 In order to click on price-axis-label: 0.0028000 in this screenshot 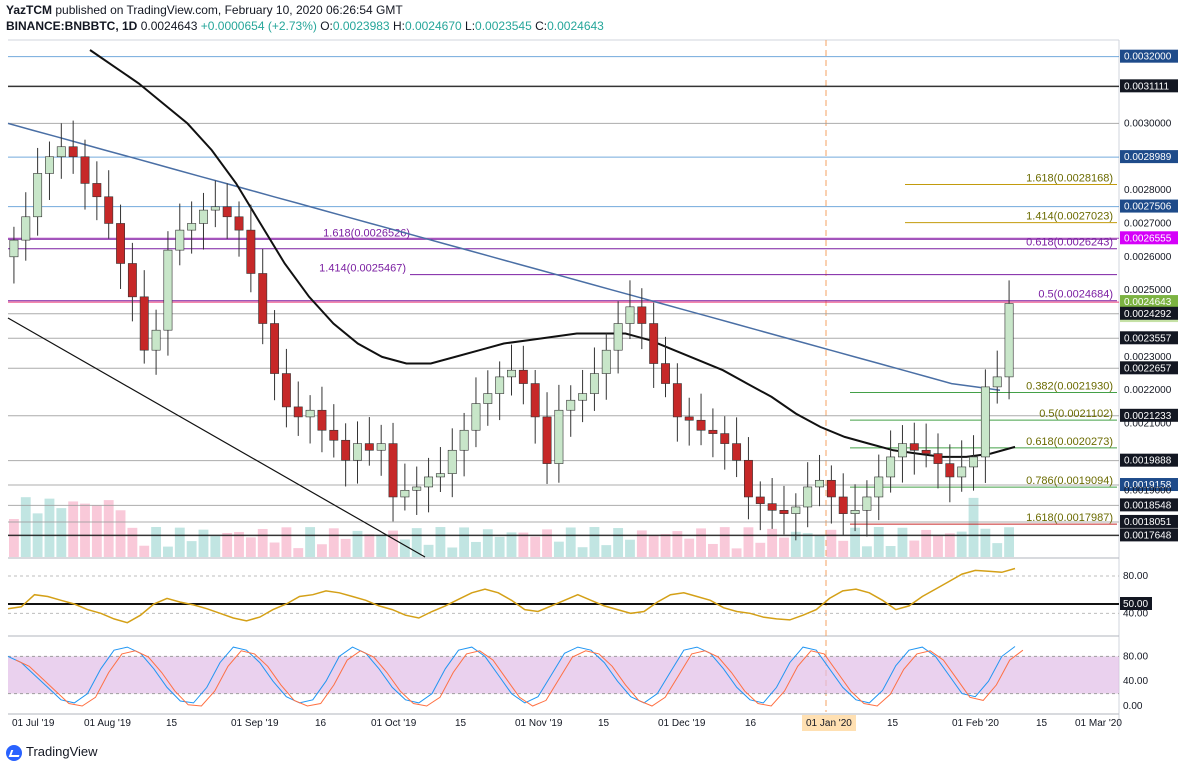, I will do `click(1148, 190)`.